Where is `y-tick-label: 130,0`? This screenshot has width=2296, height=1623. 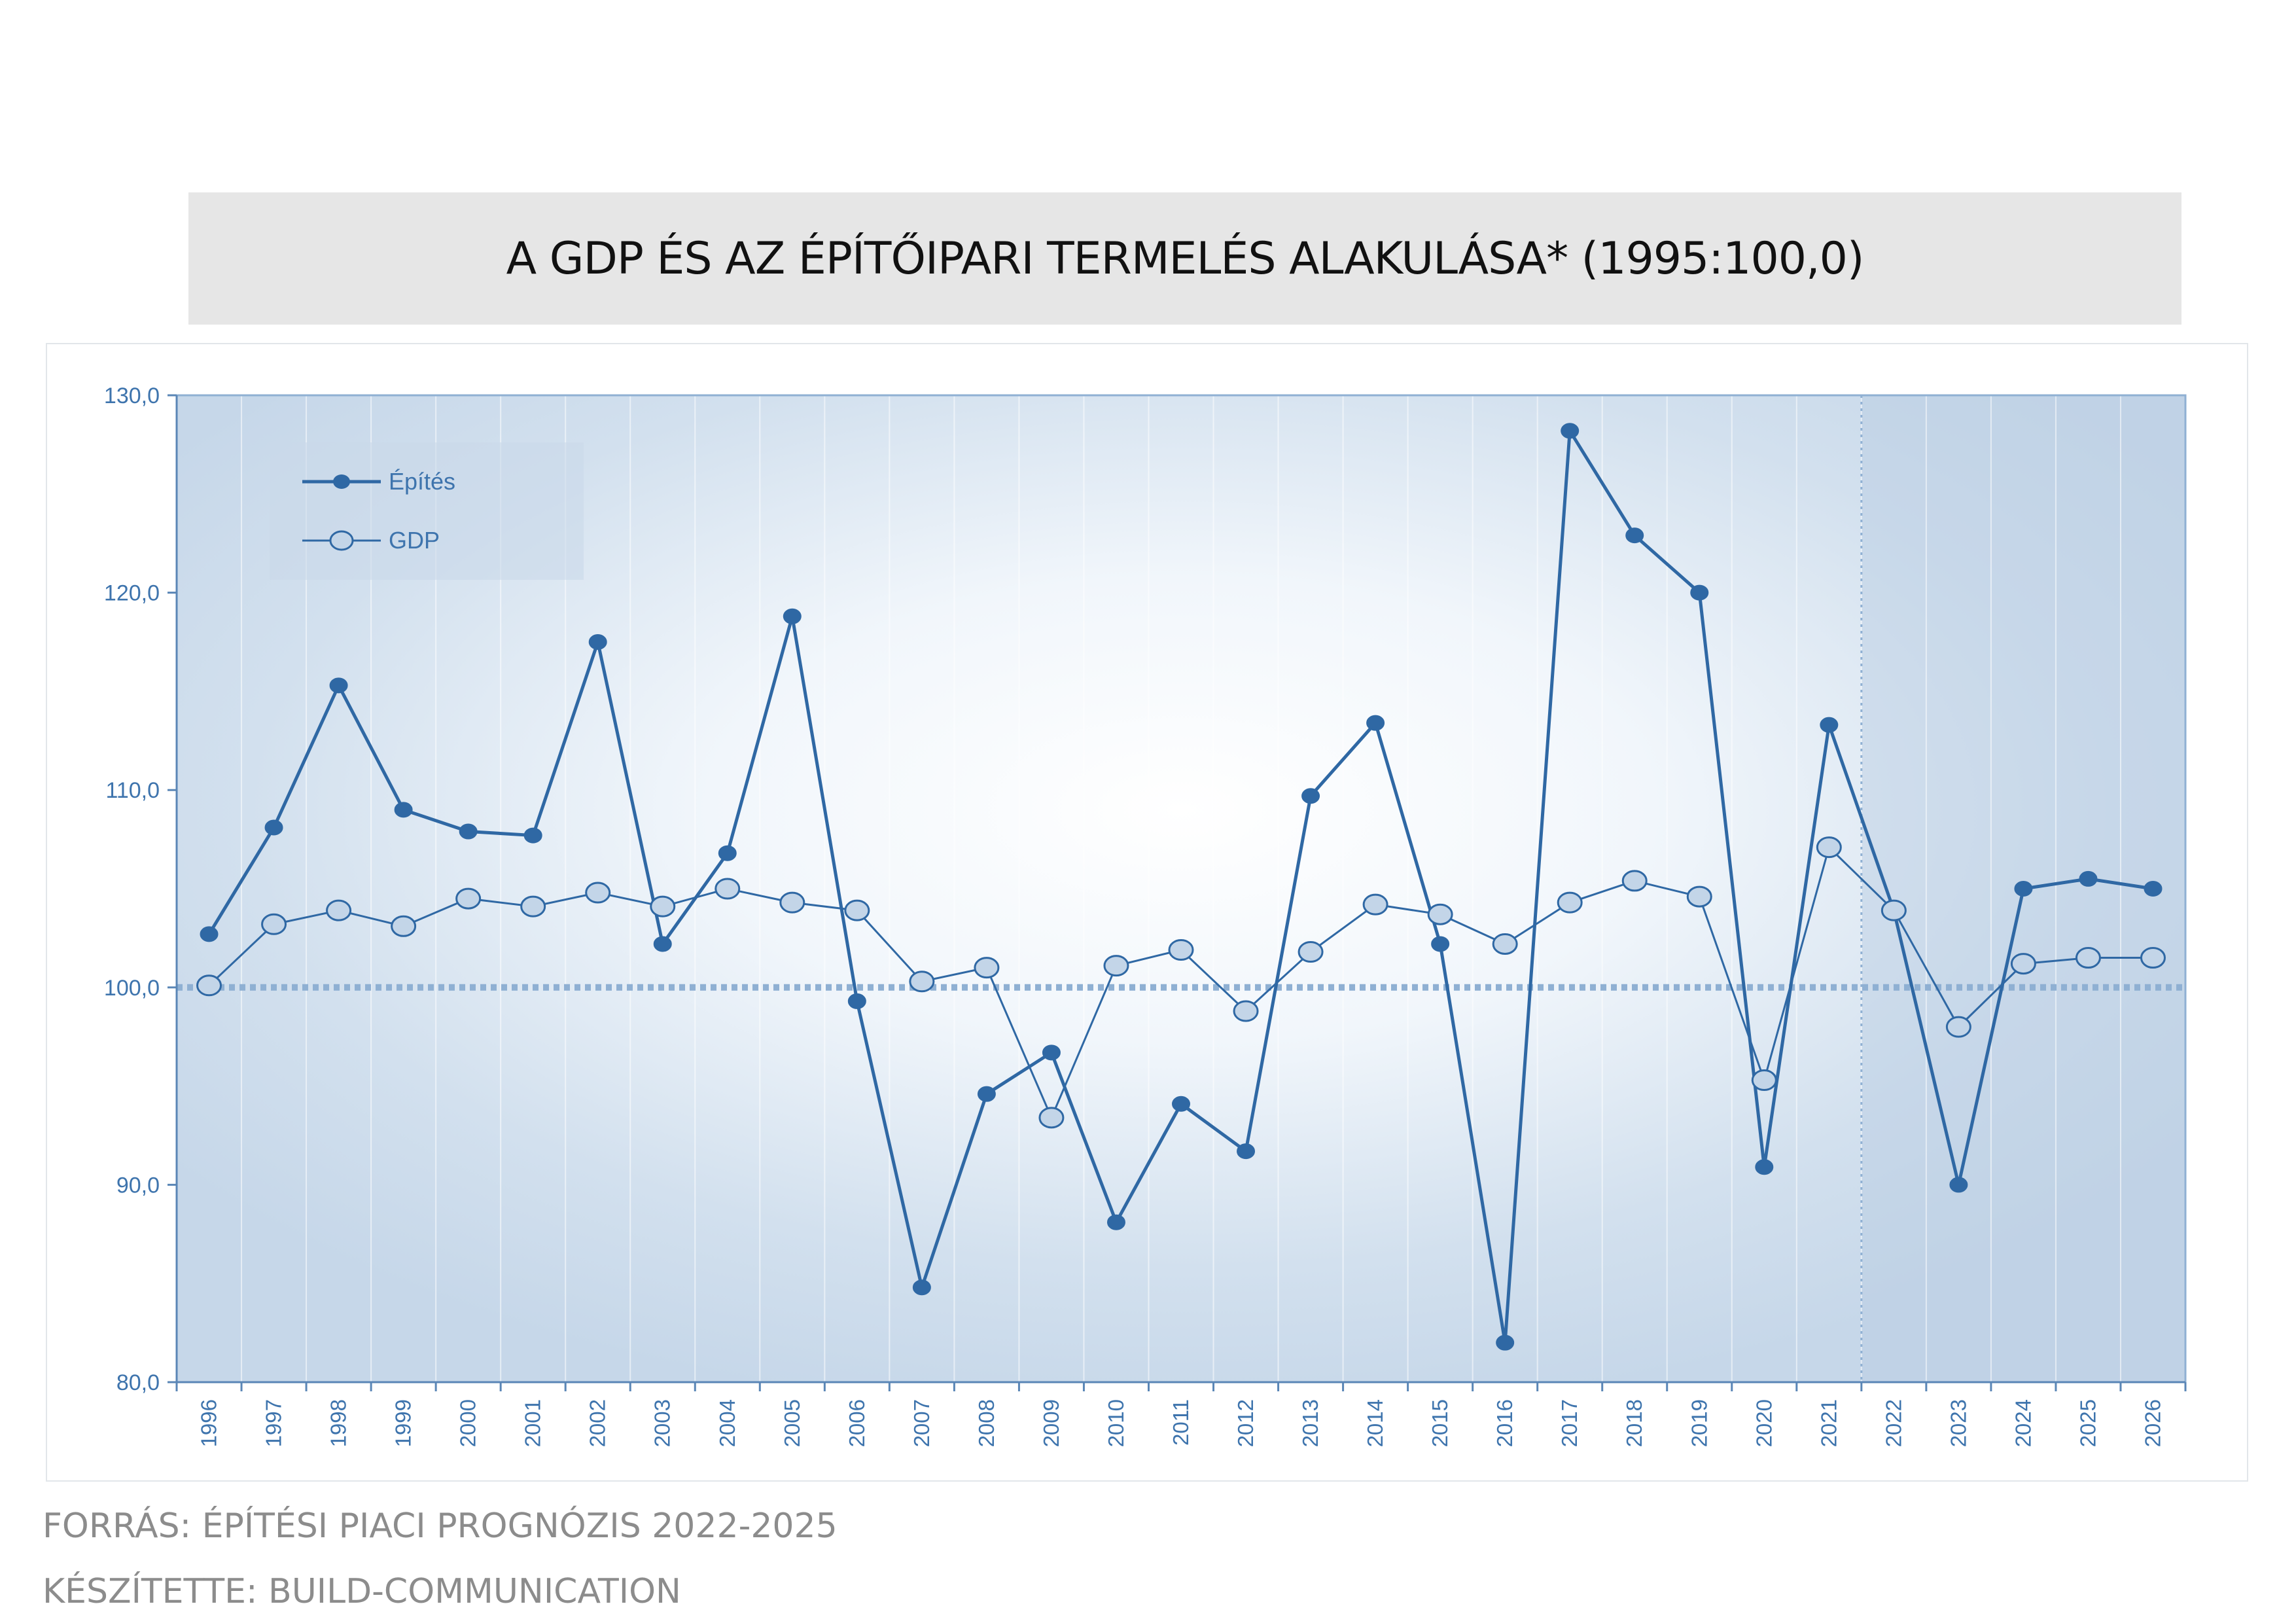 y-tick-label: 130,0 is located at coordinates (132, 395).